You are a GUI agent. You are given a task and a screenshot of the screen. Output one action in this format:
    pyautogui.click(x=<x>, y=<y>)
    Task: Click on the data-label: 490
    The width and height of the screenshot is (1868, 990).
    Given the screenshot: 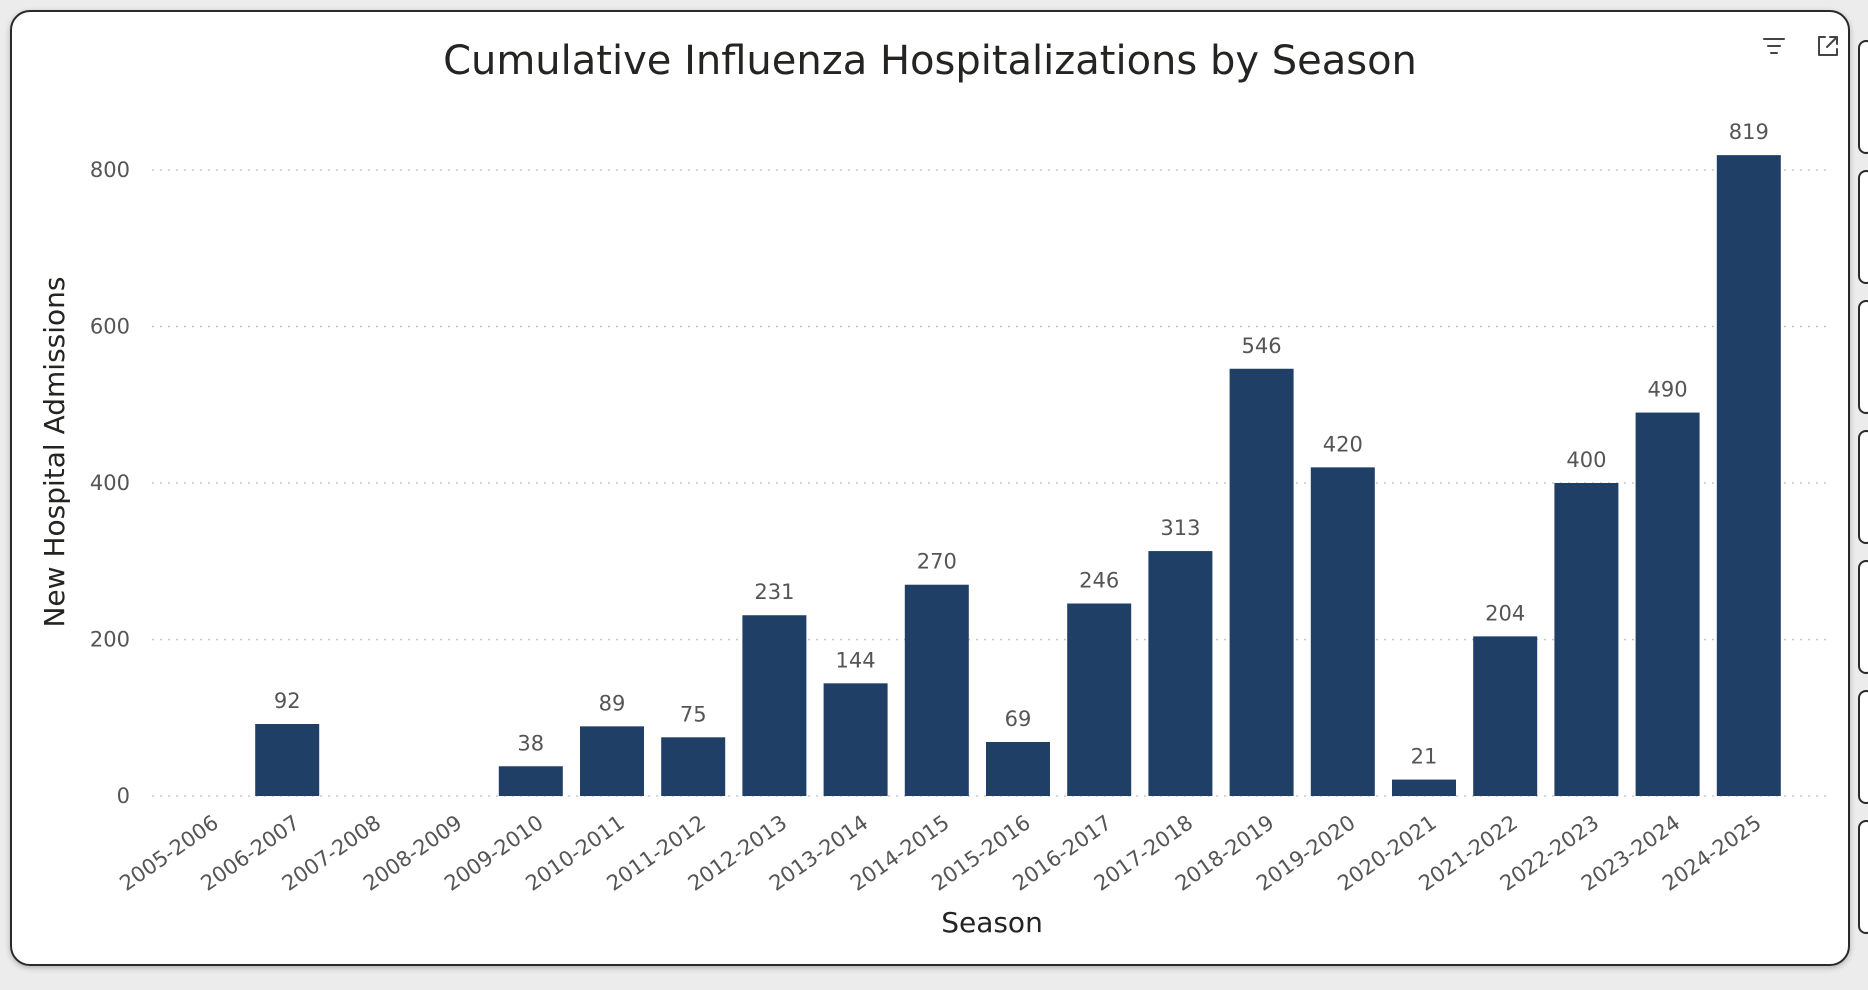 What is the action you would take?
    pyautogui.click(x=1668, y=390)
    